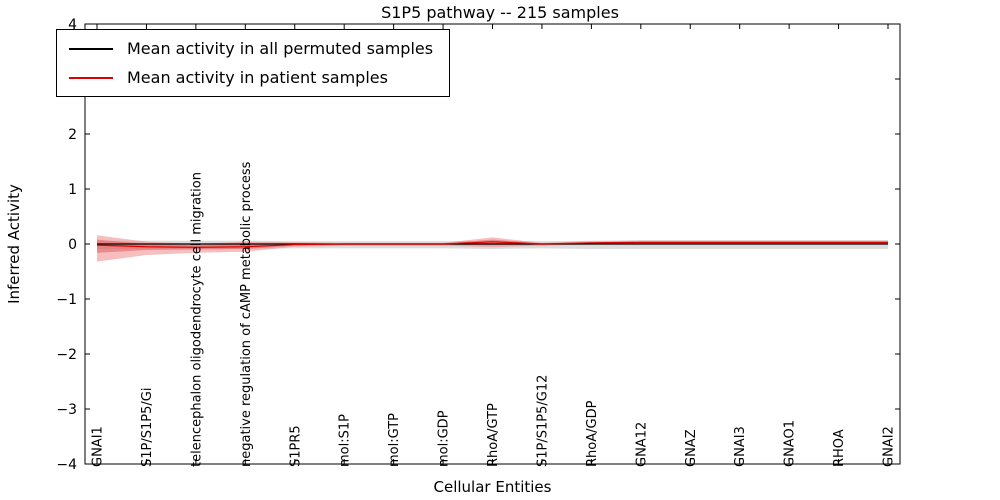  Describe the element at coordinates (889, 446) in the screenshot. I see `x-tick-label: GNAI2` at that location.